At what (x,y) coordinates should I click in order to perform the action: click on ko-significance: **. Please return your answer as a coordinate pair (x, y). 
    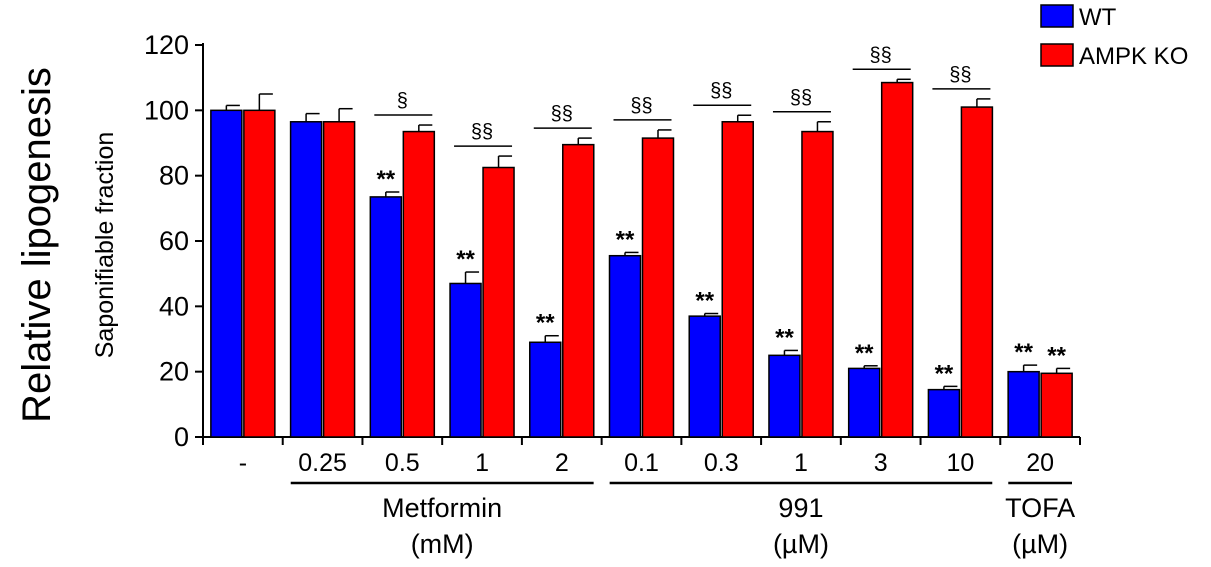
    Looking at the image, I should click on (1056, 355).